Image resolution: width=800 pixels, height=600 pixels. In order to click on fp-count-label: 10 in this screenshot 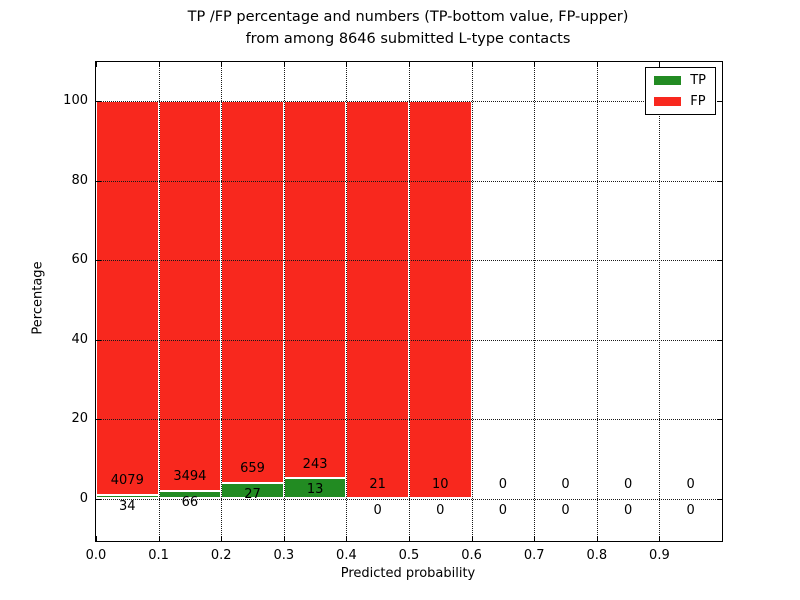, I will do `click(440, 484)`.